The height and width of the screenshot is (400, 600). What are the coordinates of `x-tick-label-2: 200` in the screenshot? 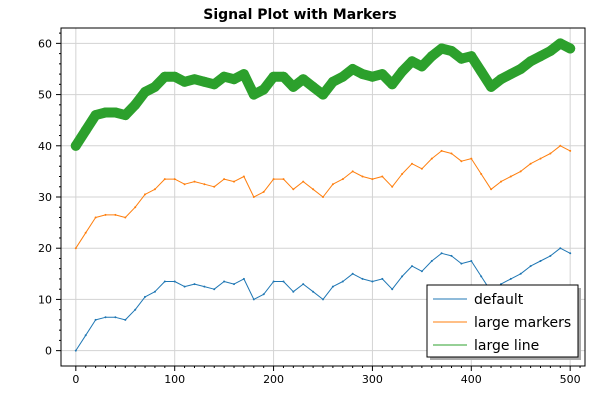 It's located at (273, 379).